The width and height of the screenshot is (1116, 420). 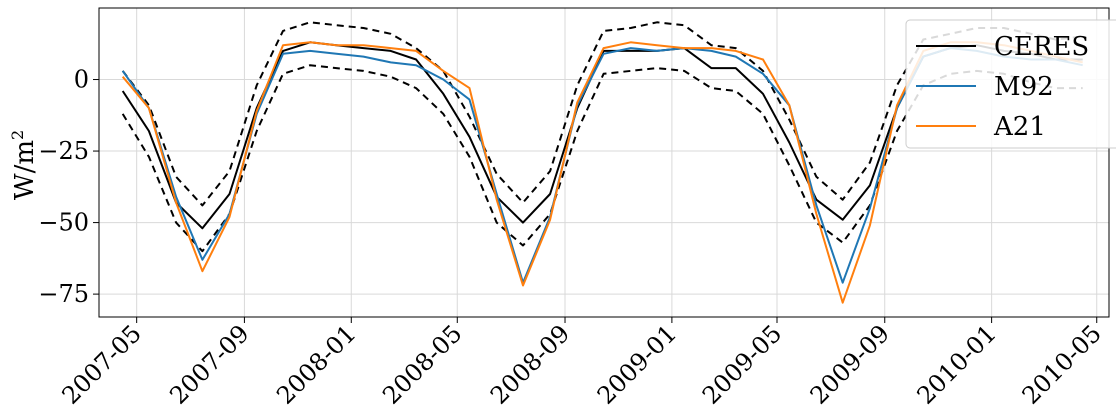 I want to click on legend-box, so click(x=1010, y=84).